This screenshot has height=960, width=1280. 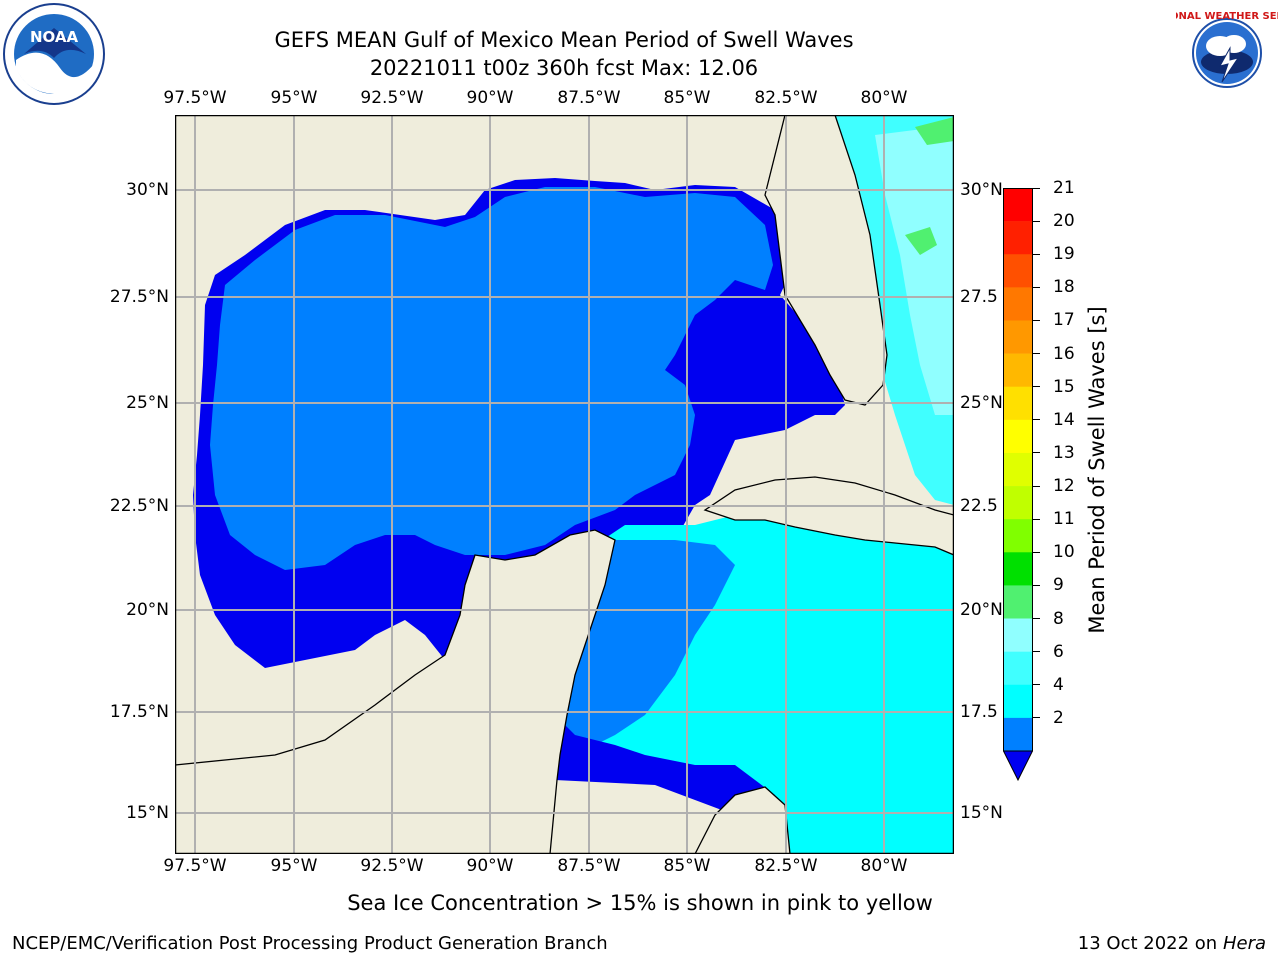 What do you see at coordinates (139, 297) in the screenshot?
I see `lat-label-left-1: 27.5°N` at bounding box center [139, 297].